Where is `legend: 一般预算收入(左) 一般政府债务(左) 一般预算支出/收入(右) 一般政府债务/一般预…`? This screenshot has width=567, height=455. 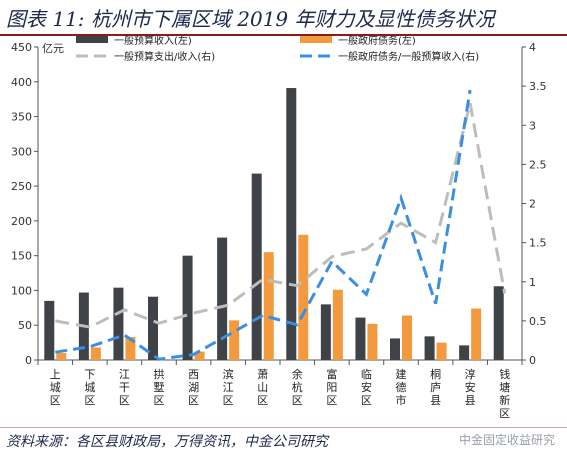 legend: 一般预算收入(左) 一般政府债务(左) 一般预算支出/收入(右) 一般政府债务/一般预… is located at coordinates (277, 49).